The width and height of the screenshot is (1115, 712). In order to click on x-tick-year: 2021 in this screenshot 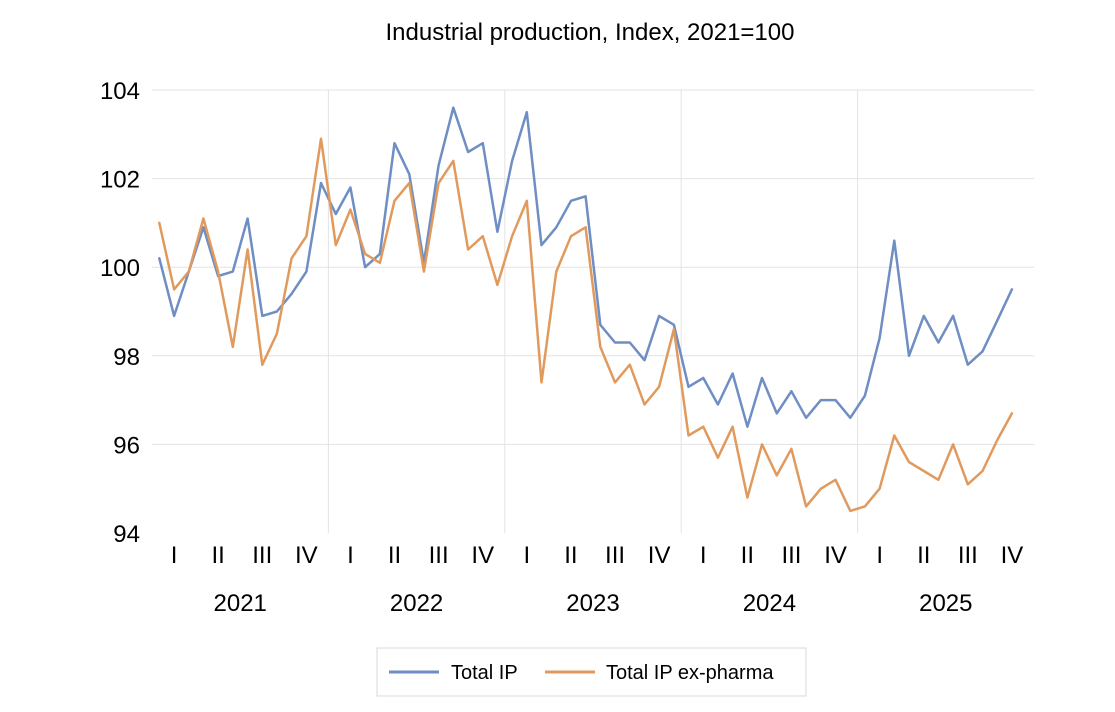, I will do `click(240, 603)`.